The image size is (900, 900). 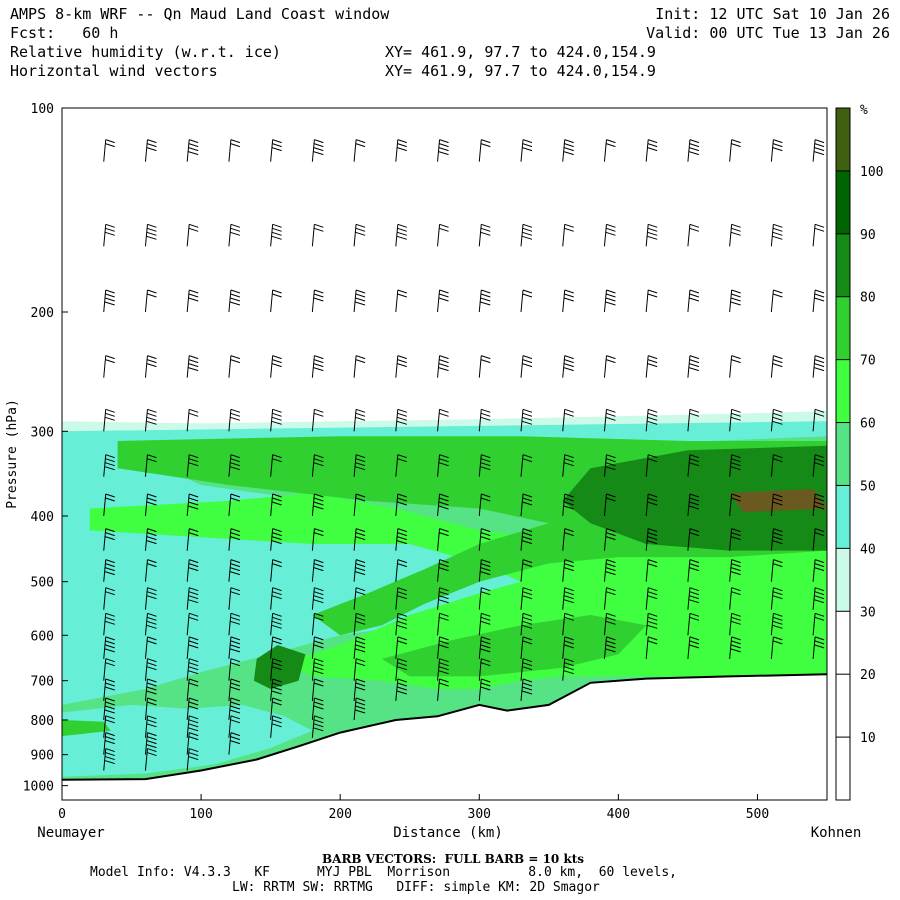 What do you see at coordinates (42, 682) in the screenshot?
I see `y-tick-label: 700` at bounding box center [42, 682].